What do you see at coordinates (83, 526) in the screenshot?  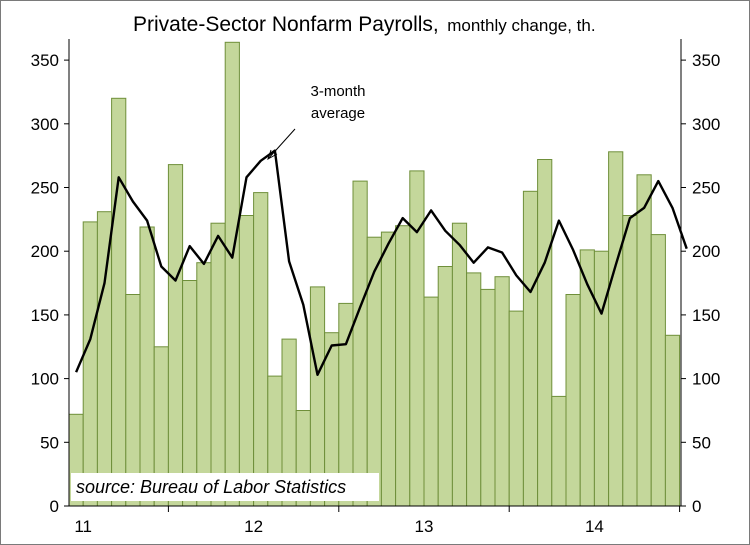 I see `x-tick-label: 11` at bounding box center [83, 526].